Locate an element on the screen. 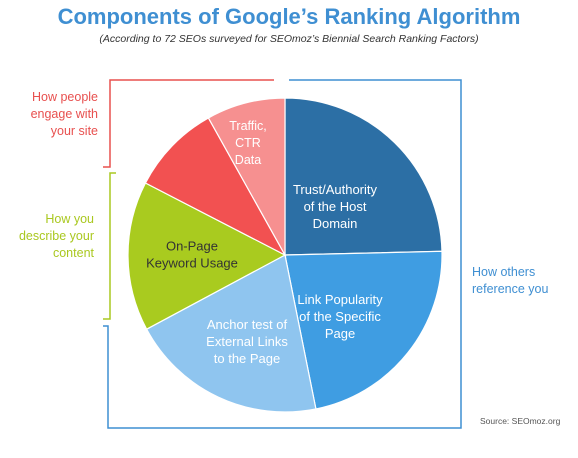  slice-label: Traffic, CTR Data is located at coordinates (248, 143).